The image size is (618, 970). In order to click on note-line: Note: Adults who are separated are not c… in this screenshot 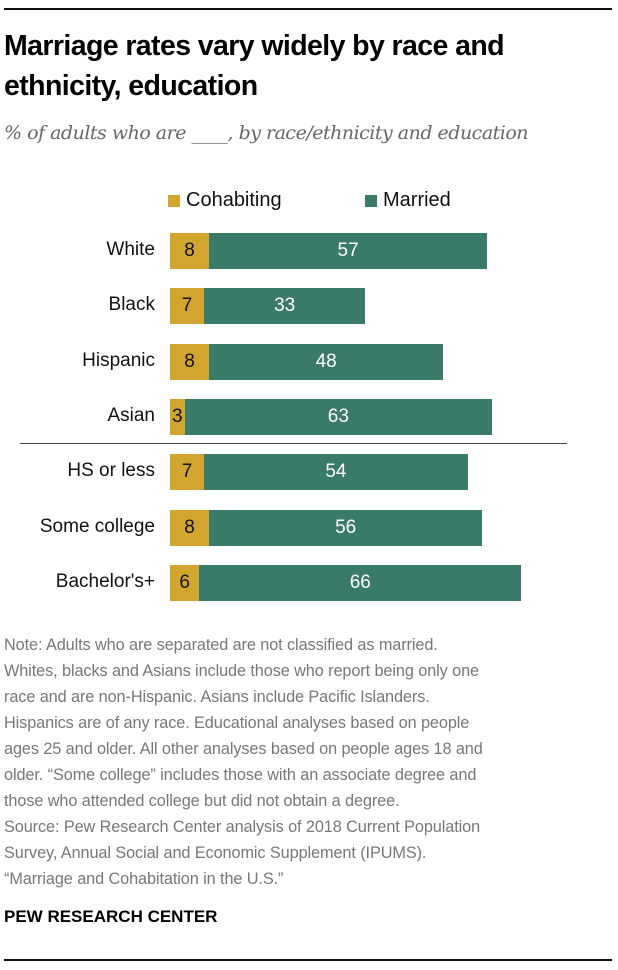, I will do `click(221, 645)`.